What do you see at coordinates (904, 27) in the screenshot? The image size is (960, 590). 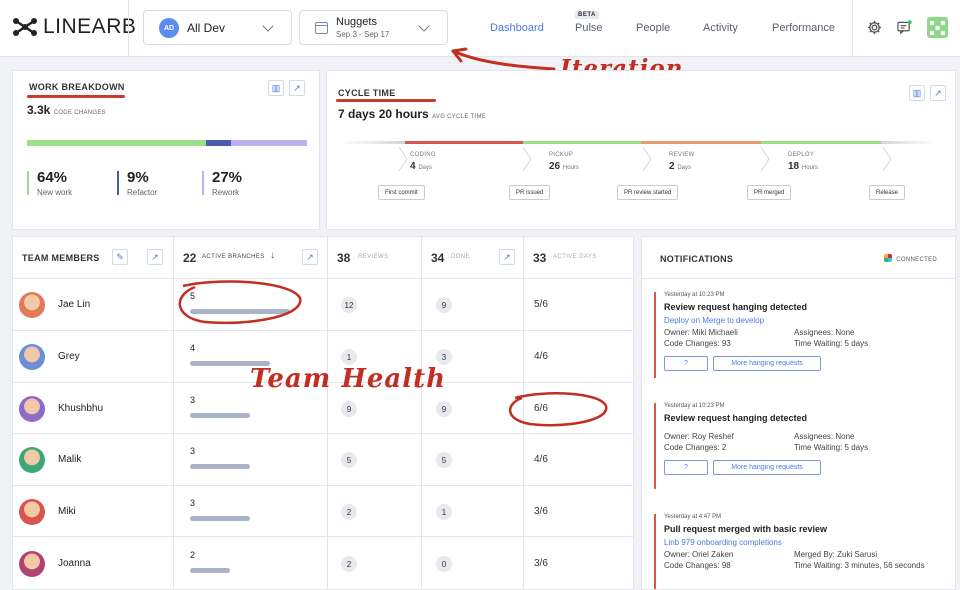 I see `feedback-icon` at bounding box center [904, 27].